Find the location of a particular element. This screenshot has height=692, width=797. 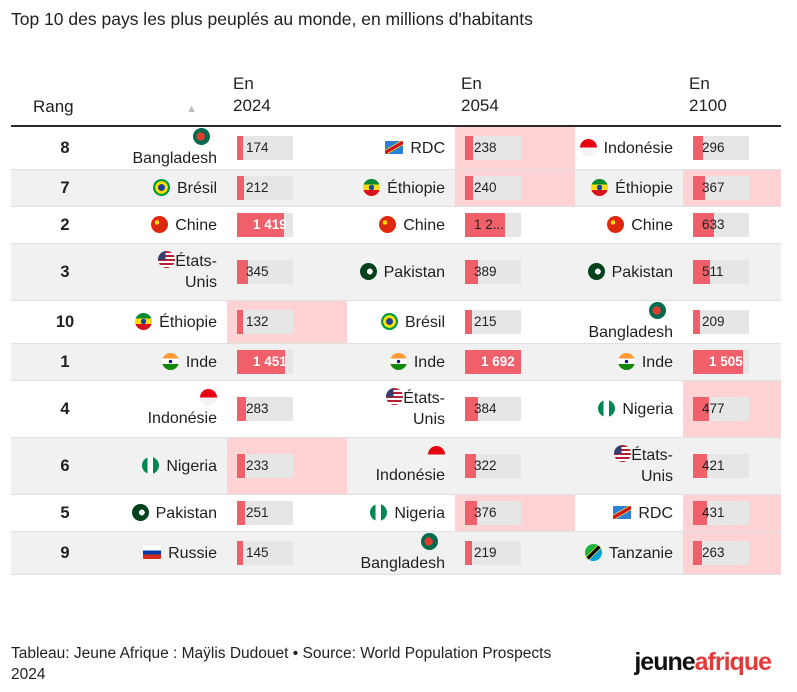

value-cell: 215 is located at coordinates (515, 322).